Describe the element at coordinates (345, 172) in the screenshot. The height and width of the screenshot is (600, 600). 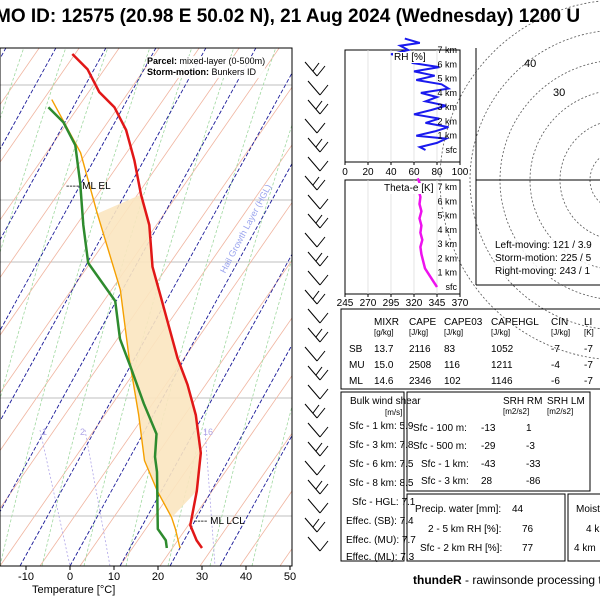
I see `rh-tick-label: 0` at that location.